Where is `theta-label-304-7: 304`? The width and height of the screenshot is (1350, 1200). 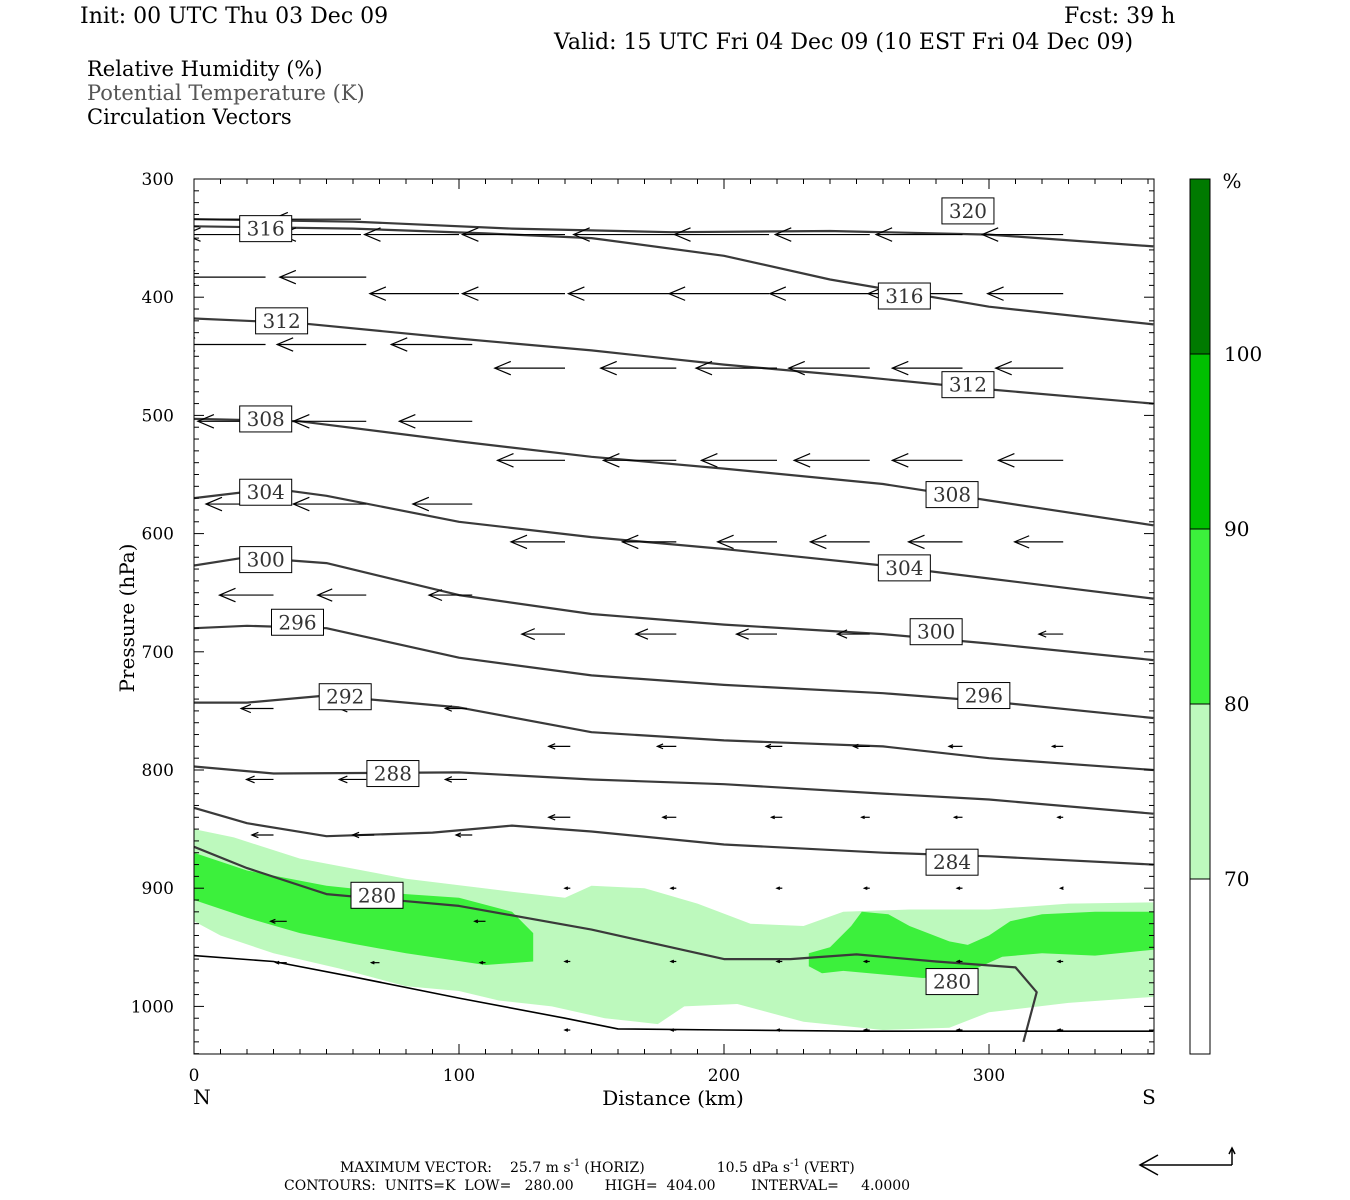 theta-label-304-7: 304 is located at coordinates (266, 492).